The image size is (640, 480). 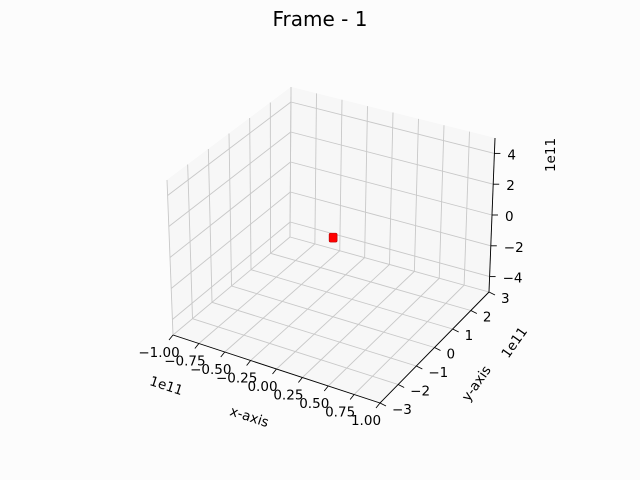 What do you see at coordinates (158, 353) in the screenshot?
I see `x-tick-label-0: −1.00` at bounding box center [158, 353].